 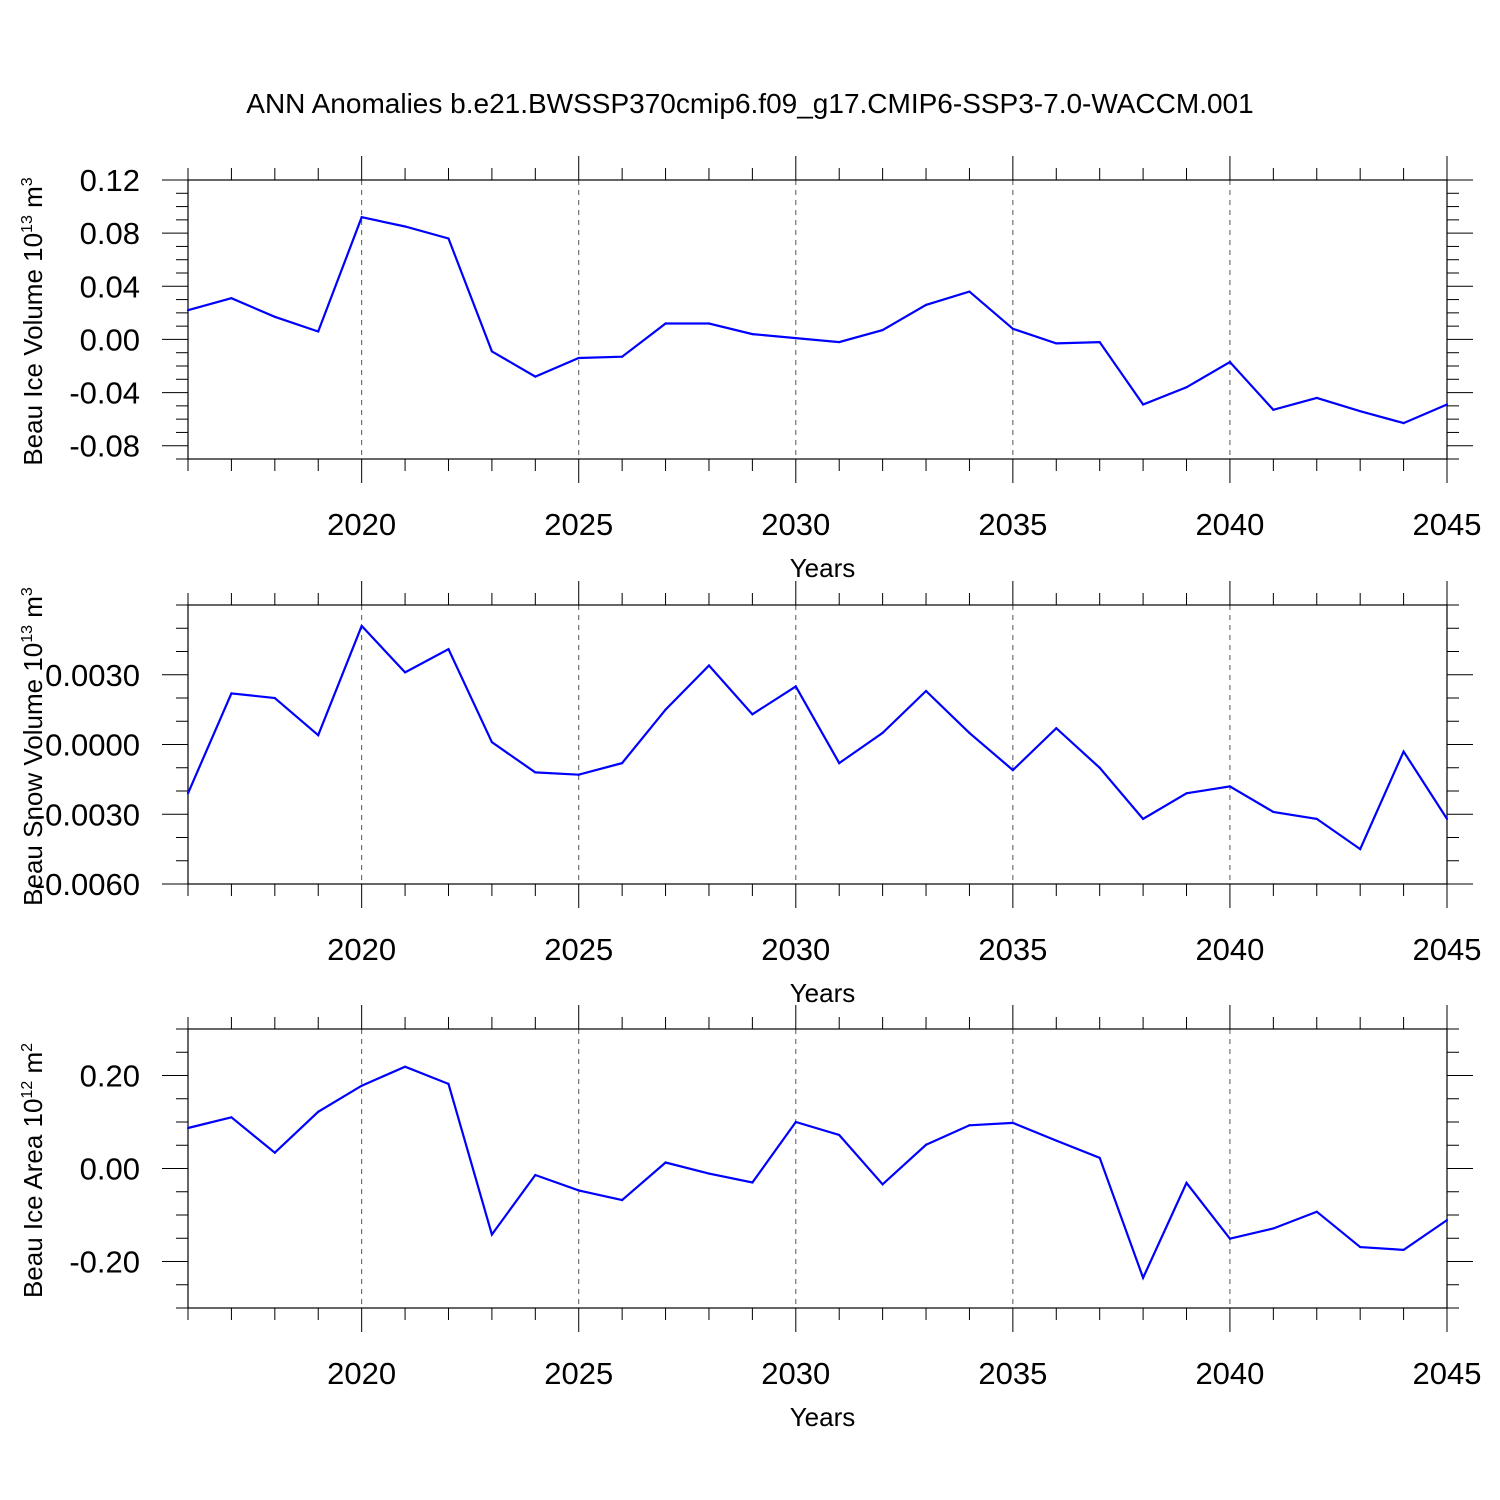 What do you see at coordinates (92, 675) in the screenshot?
I see `y-tick-label: 0.0030` at bounding box center [92, 675].